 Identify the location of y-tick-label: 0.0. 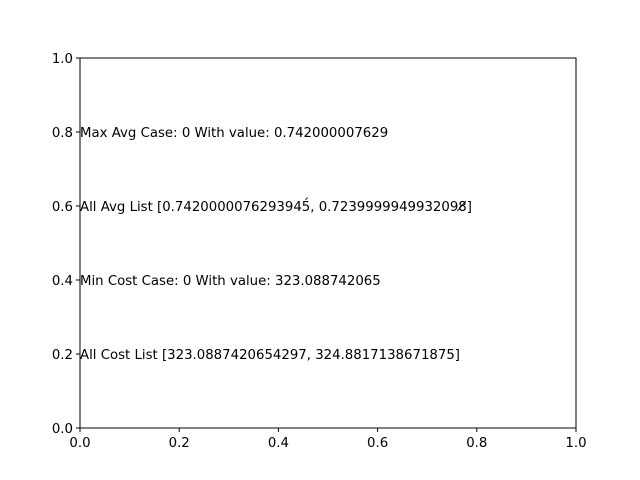
(62, 429).